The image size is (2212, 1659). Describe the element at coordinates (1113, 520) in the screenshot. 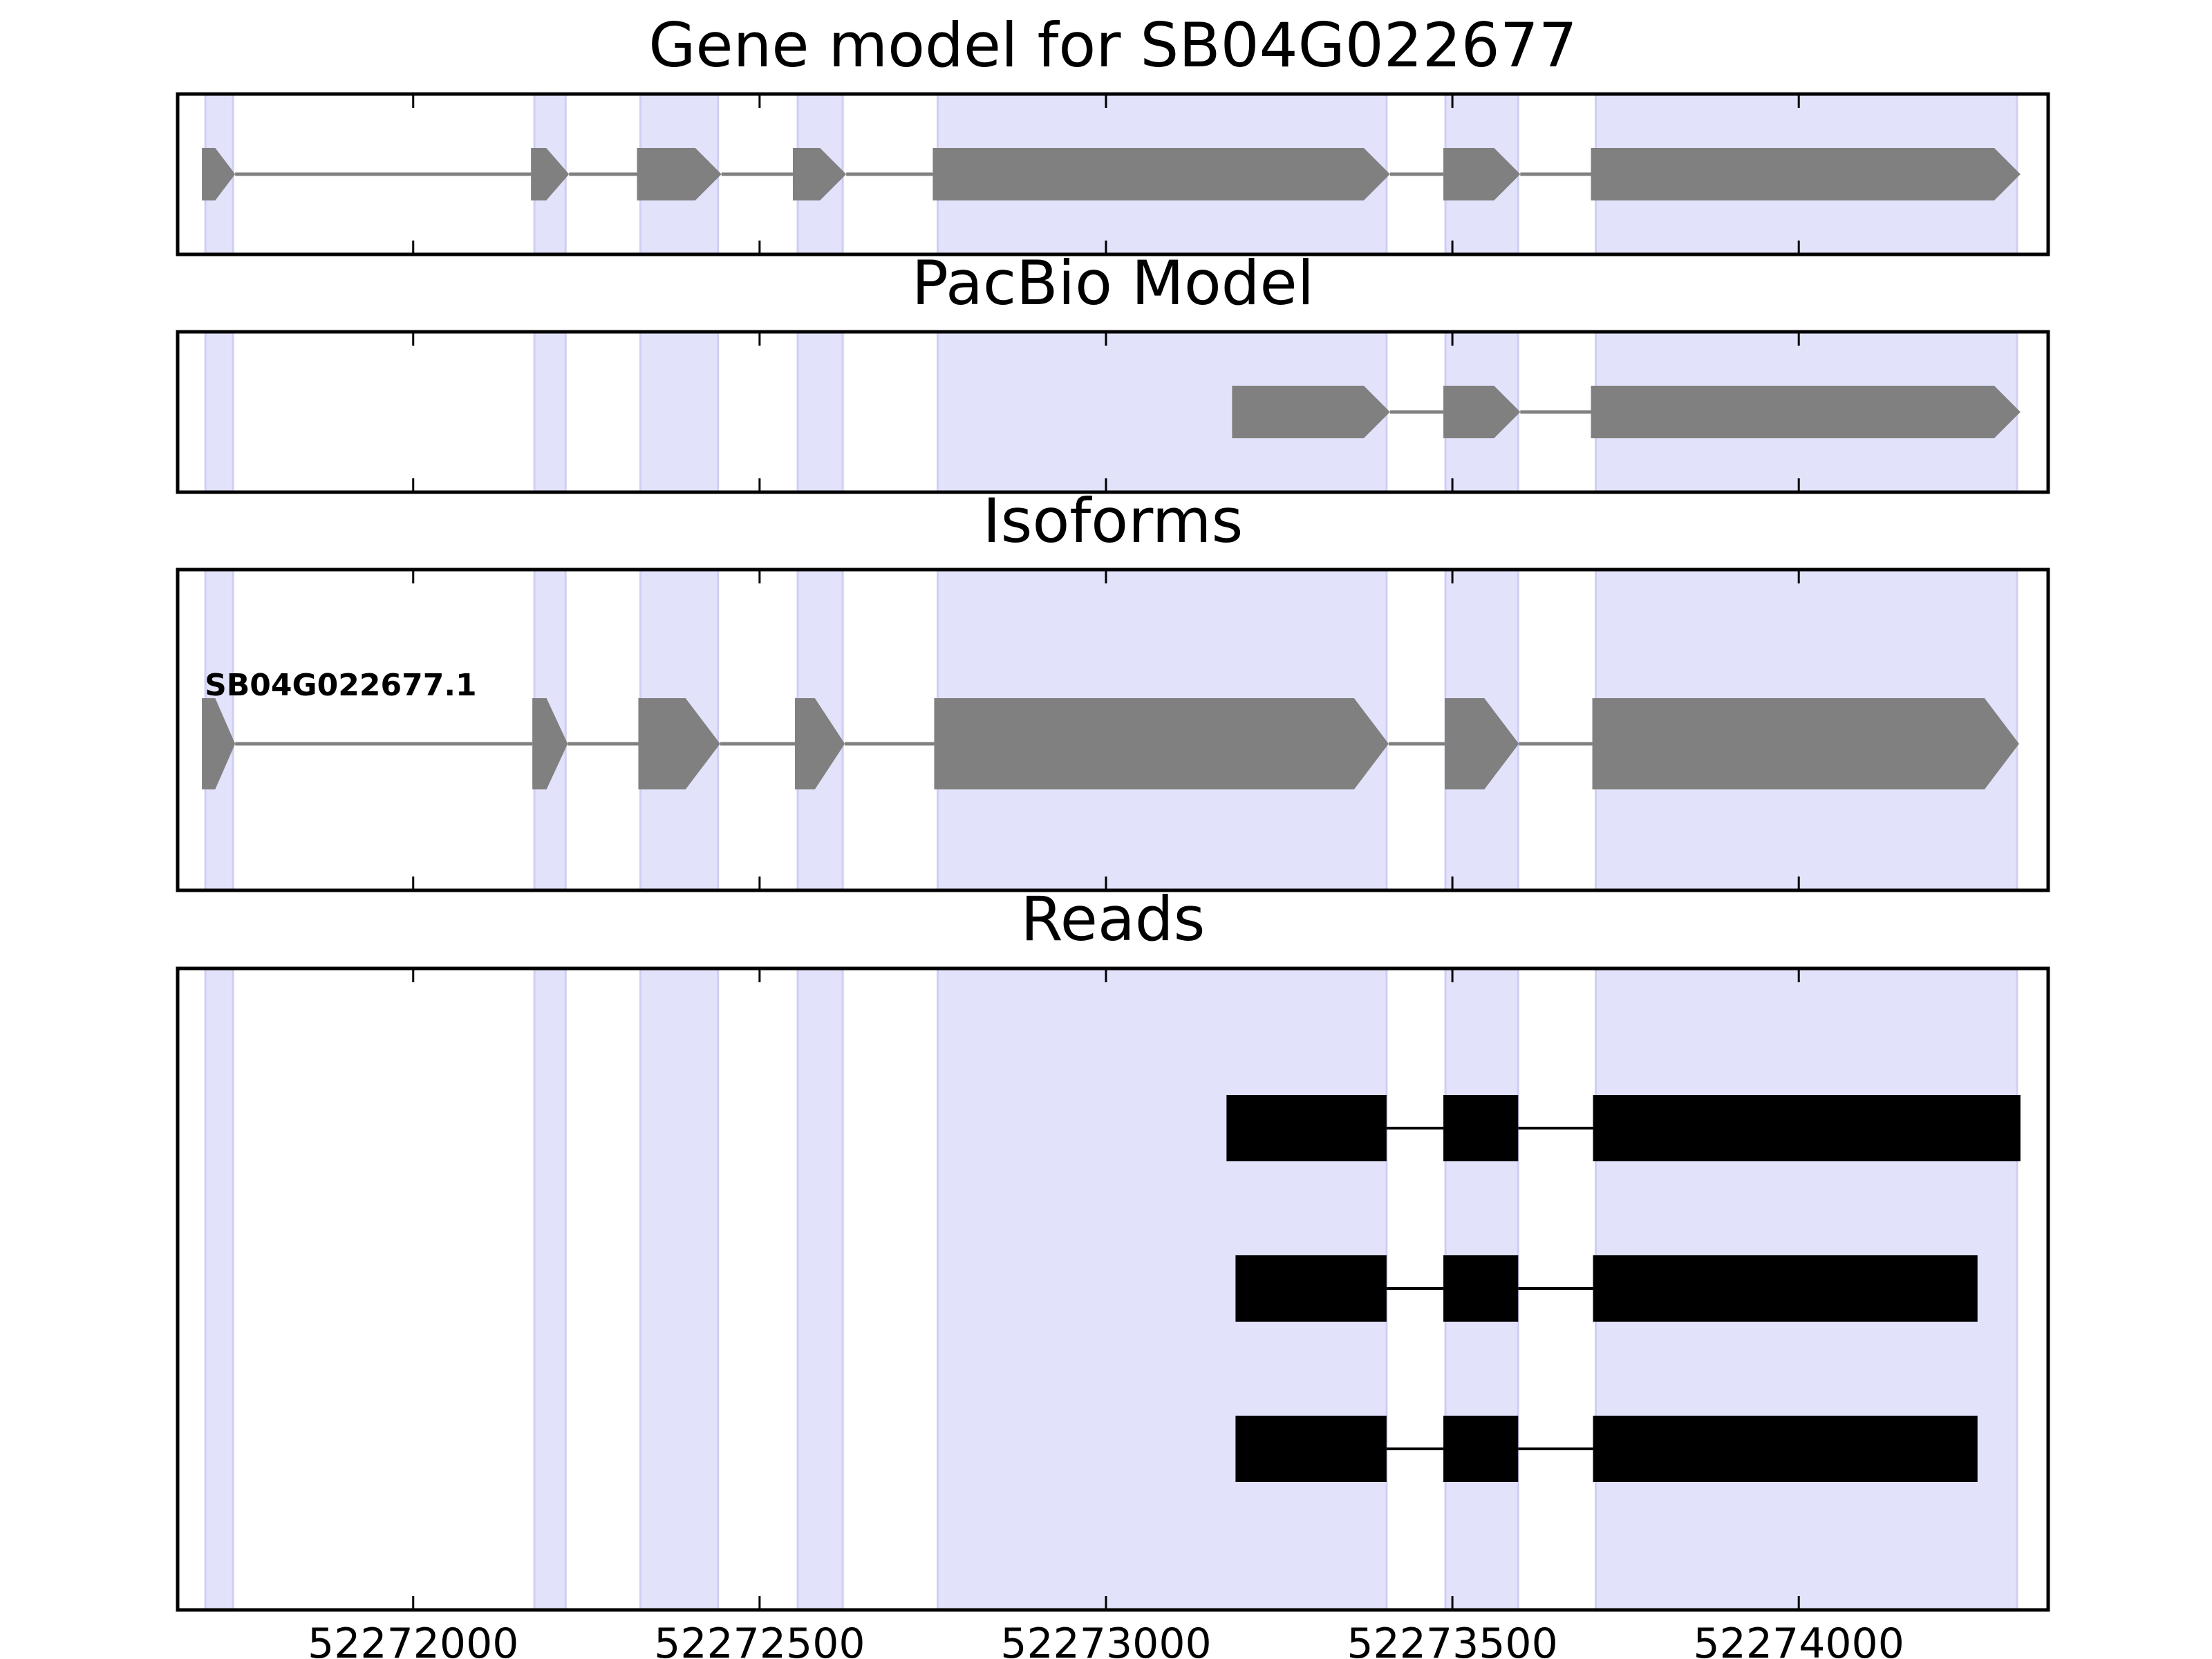

I see `panel-title: Isoforms` at that location.